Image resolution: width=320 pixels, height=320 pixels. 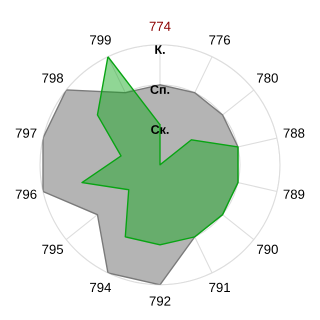 What do you see at coordinates (53, 249) in the screenshot?
I see `spoke-label: 795` at bounding box center [53, 249].